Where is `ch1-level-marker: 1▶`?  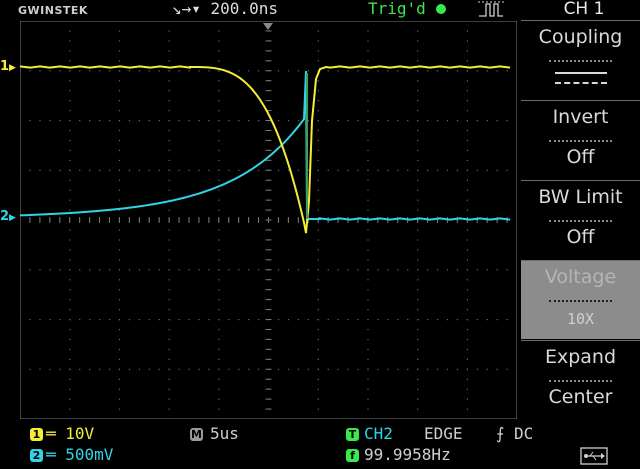 ch1-level-marker: 1▶ is located at coordinates (8, 66).